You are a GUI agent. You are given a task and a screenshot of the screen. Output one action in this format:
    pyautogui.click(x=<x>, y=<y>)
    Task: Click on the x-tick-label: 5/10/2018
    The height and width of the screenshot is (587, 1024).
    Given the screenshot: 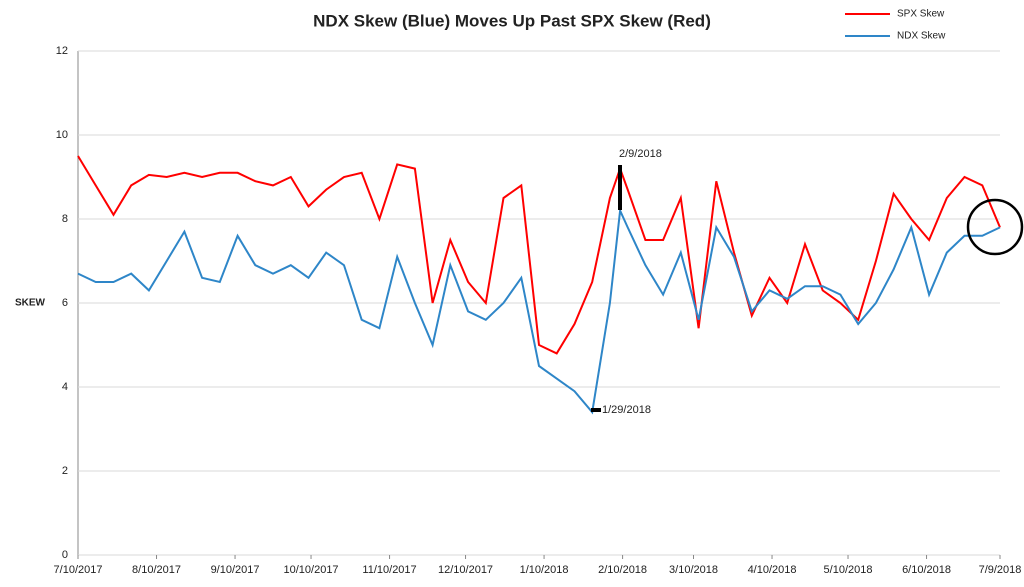 What is the action you would take?
    pyautogui.click(x=848, y=570)
    